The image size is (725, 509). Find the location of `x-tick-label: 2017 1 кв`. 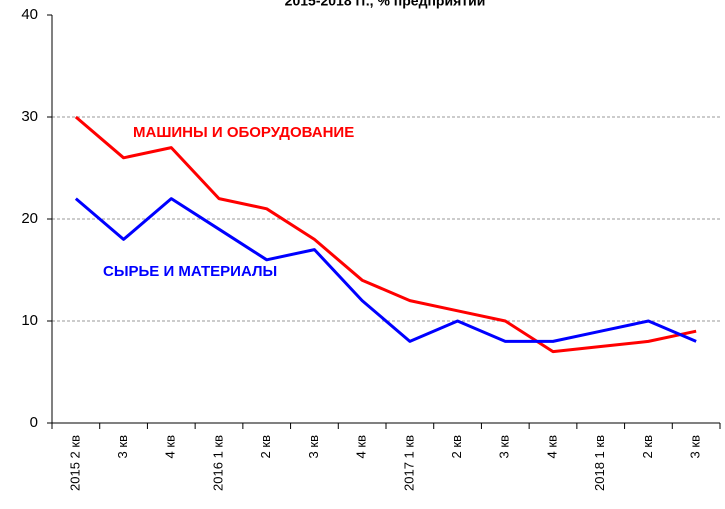

x-tick-label: 2017 1 кв is located at coordinates (408, 463).